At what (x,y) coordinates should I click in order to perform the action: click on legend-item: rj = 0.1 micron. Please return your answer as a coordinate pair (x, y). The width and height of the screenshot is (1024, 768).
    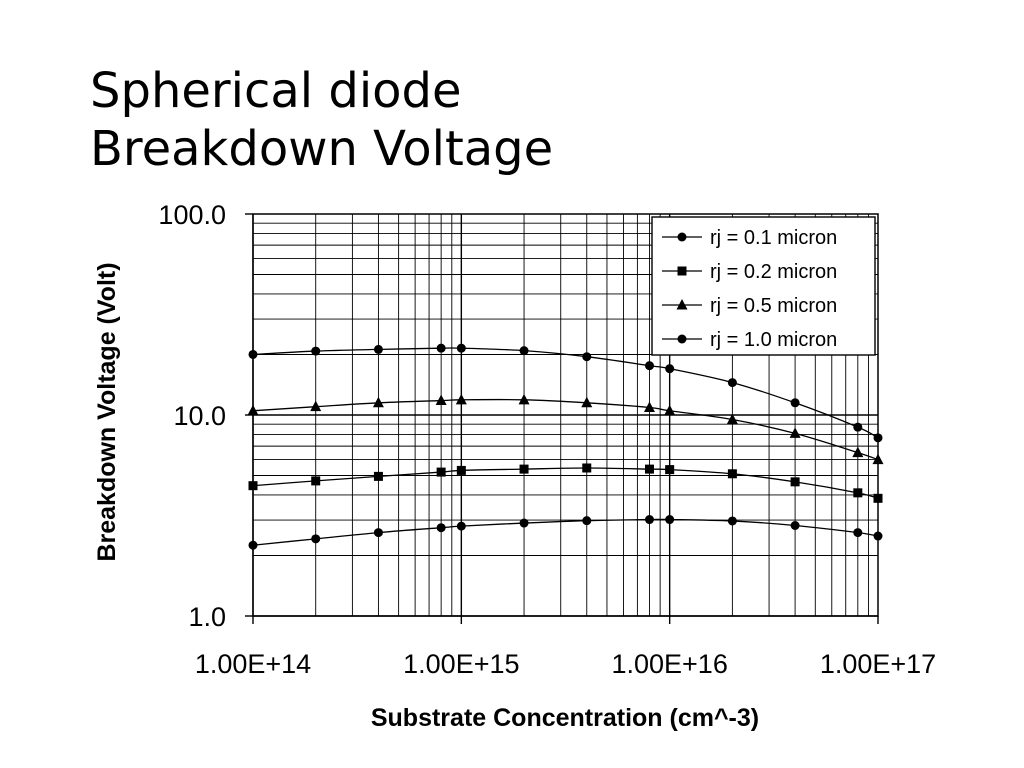
    Looking at the image, I should click on (749, 238).